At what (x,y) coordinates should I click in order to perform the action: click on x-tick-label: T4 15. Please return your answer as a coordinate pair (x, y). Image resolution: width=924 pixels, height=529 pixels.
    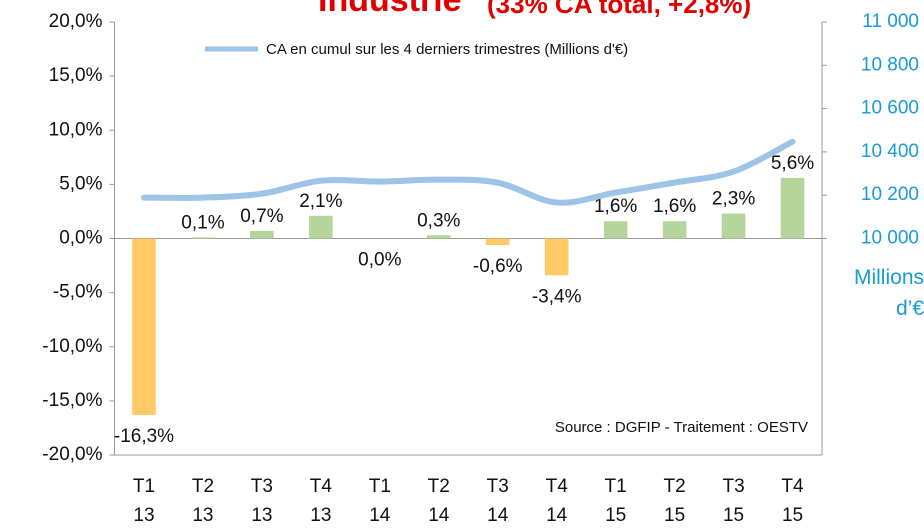
    Looking at the image, I should click on (792, 501).